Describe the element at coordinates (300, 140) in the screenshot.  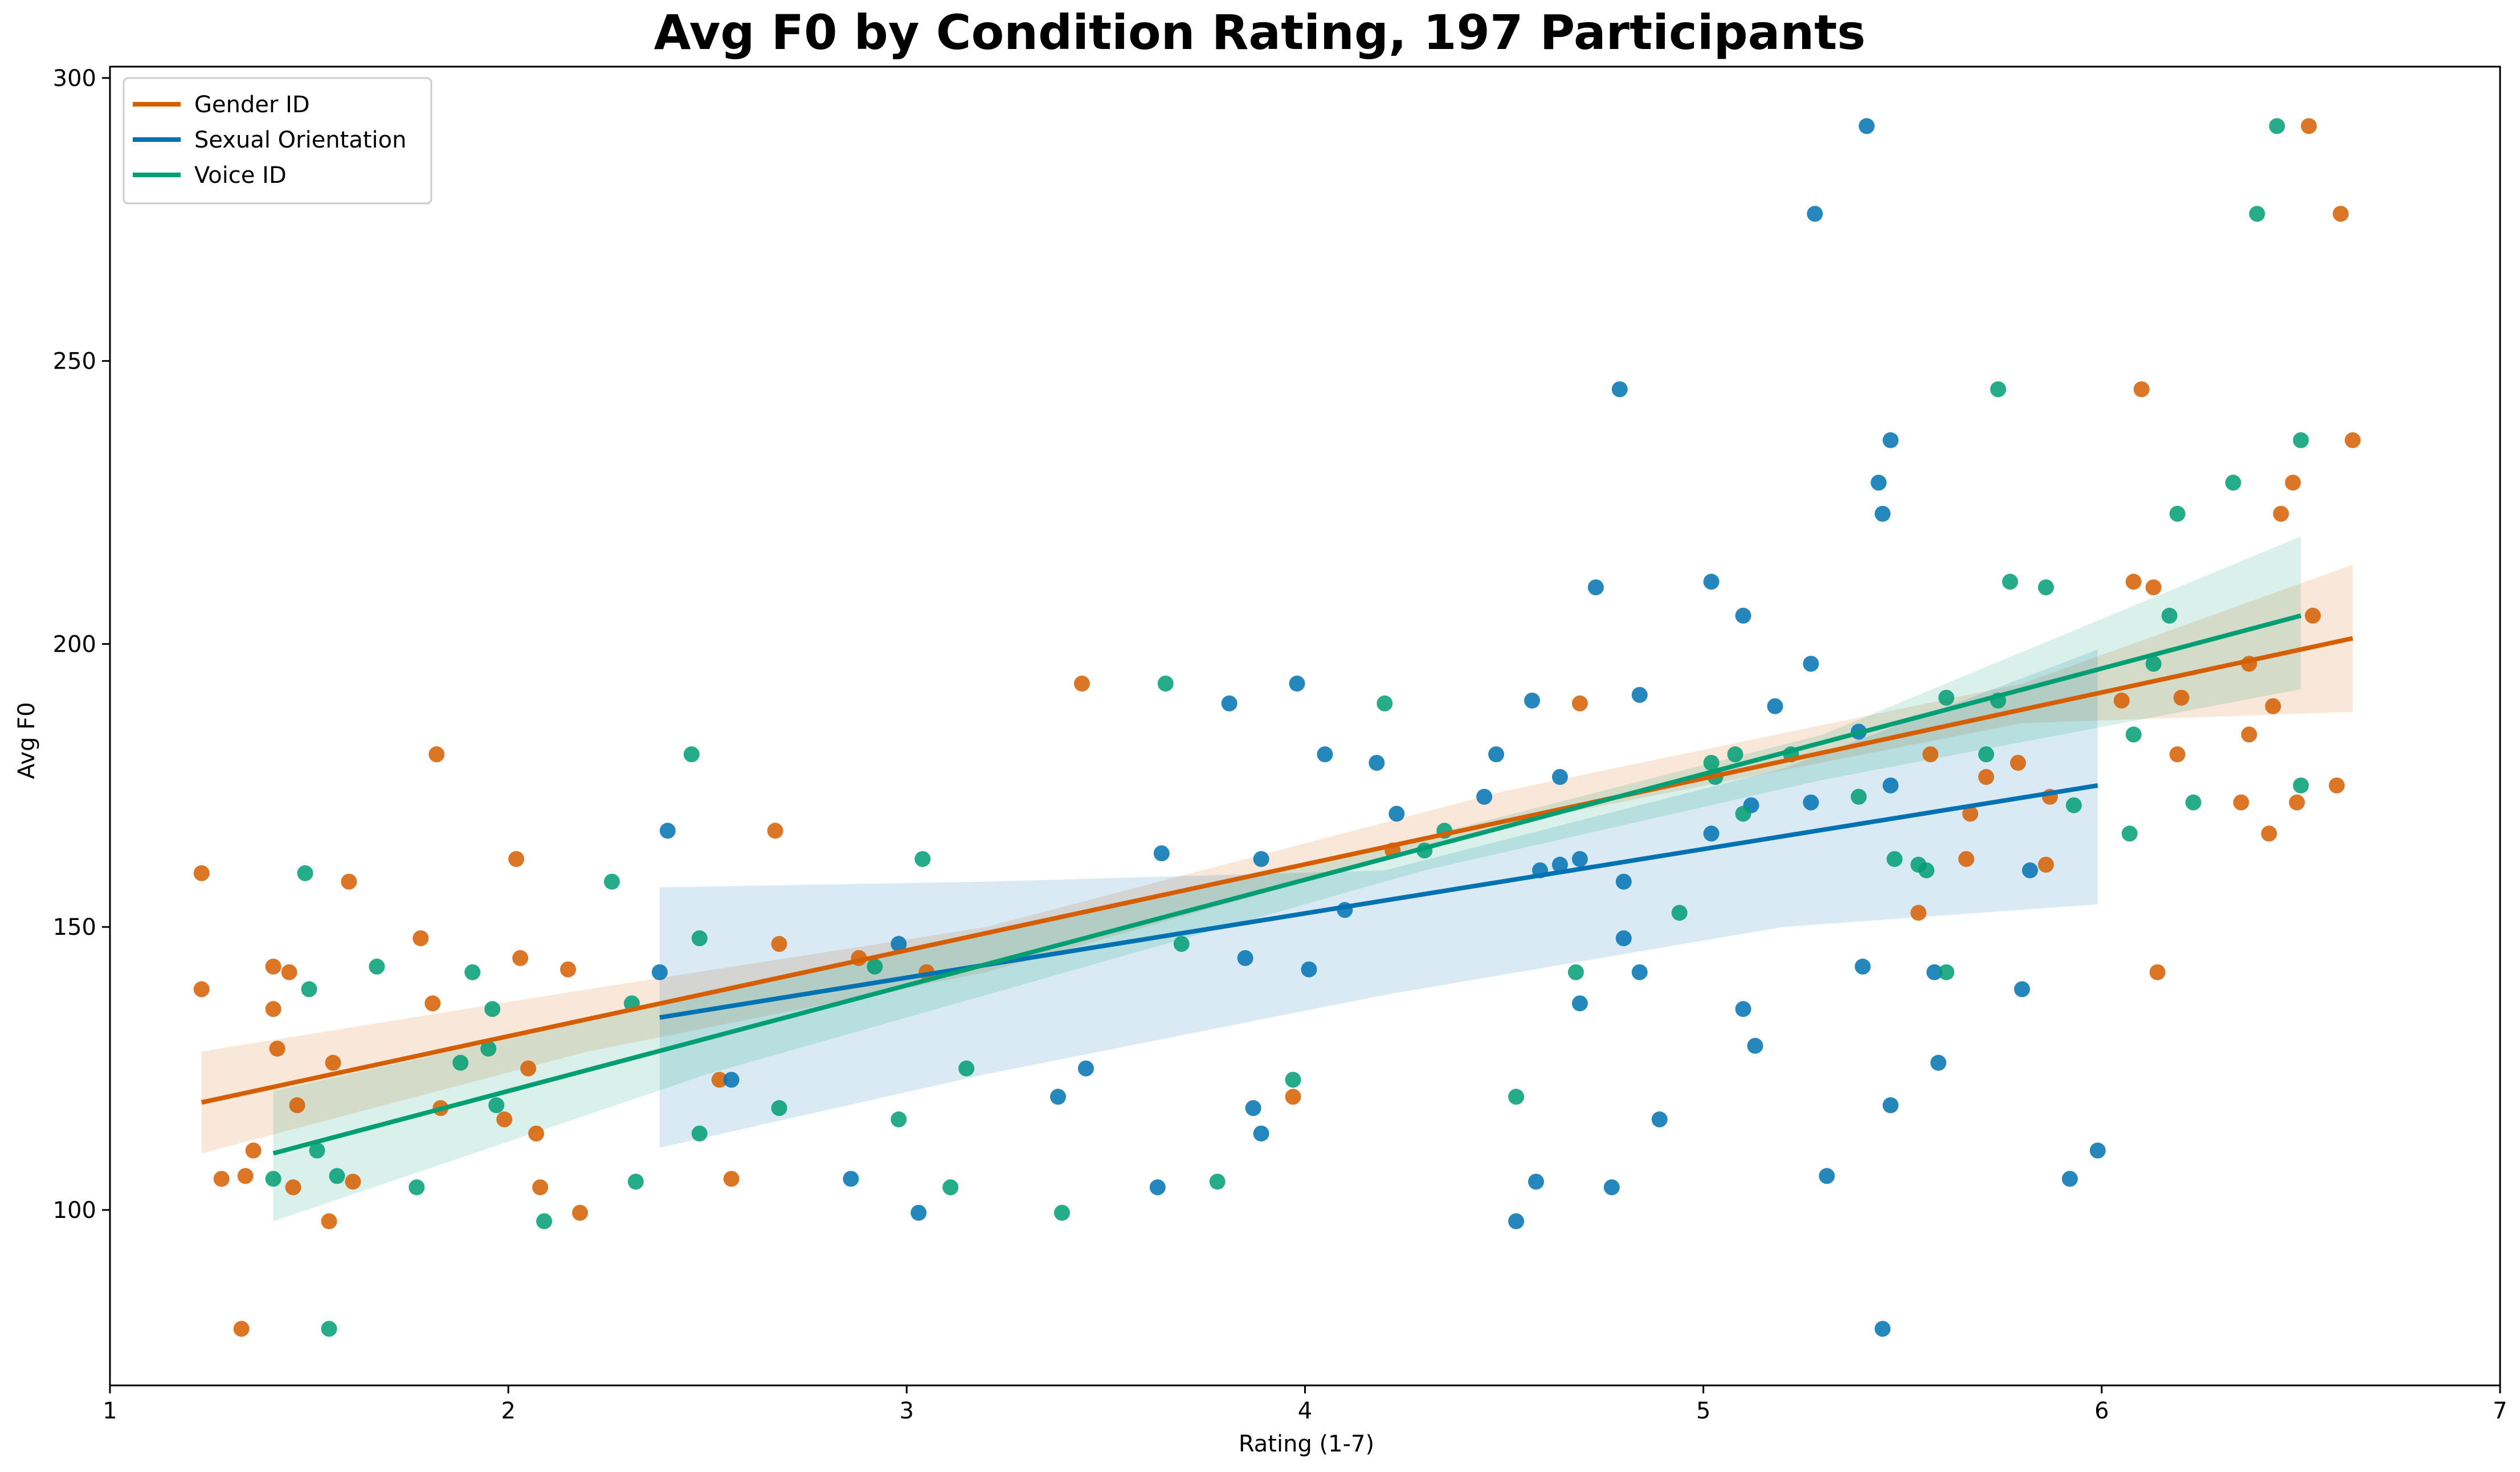
I see `legend-label-sexual-orientation: Sexual Orientation` at that location.